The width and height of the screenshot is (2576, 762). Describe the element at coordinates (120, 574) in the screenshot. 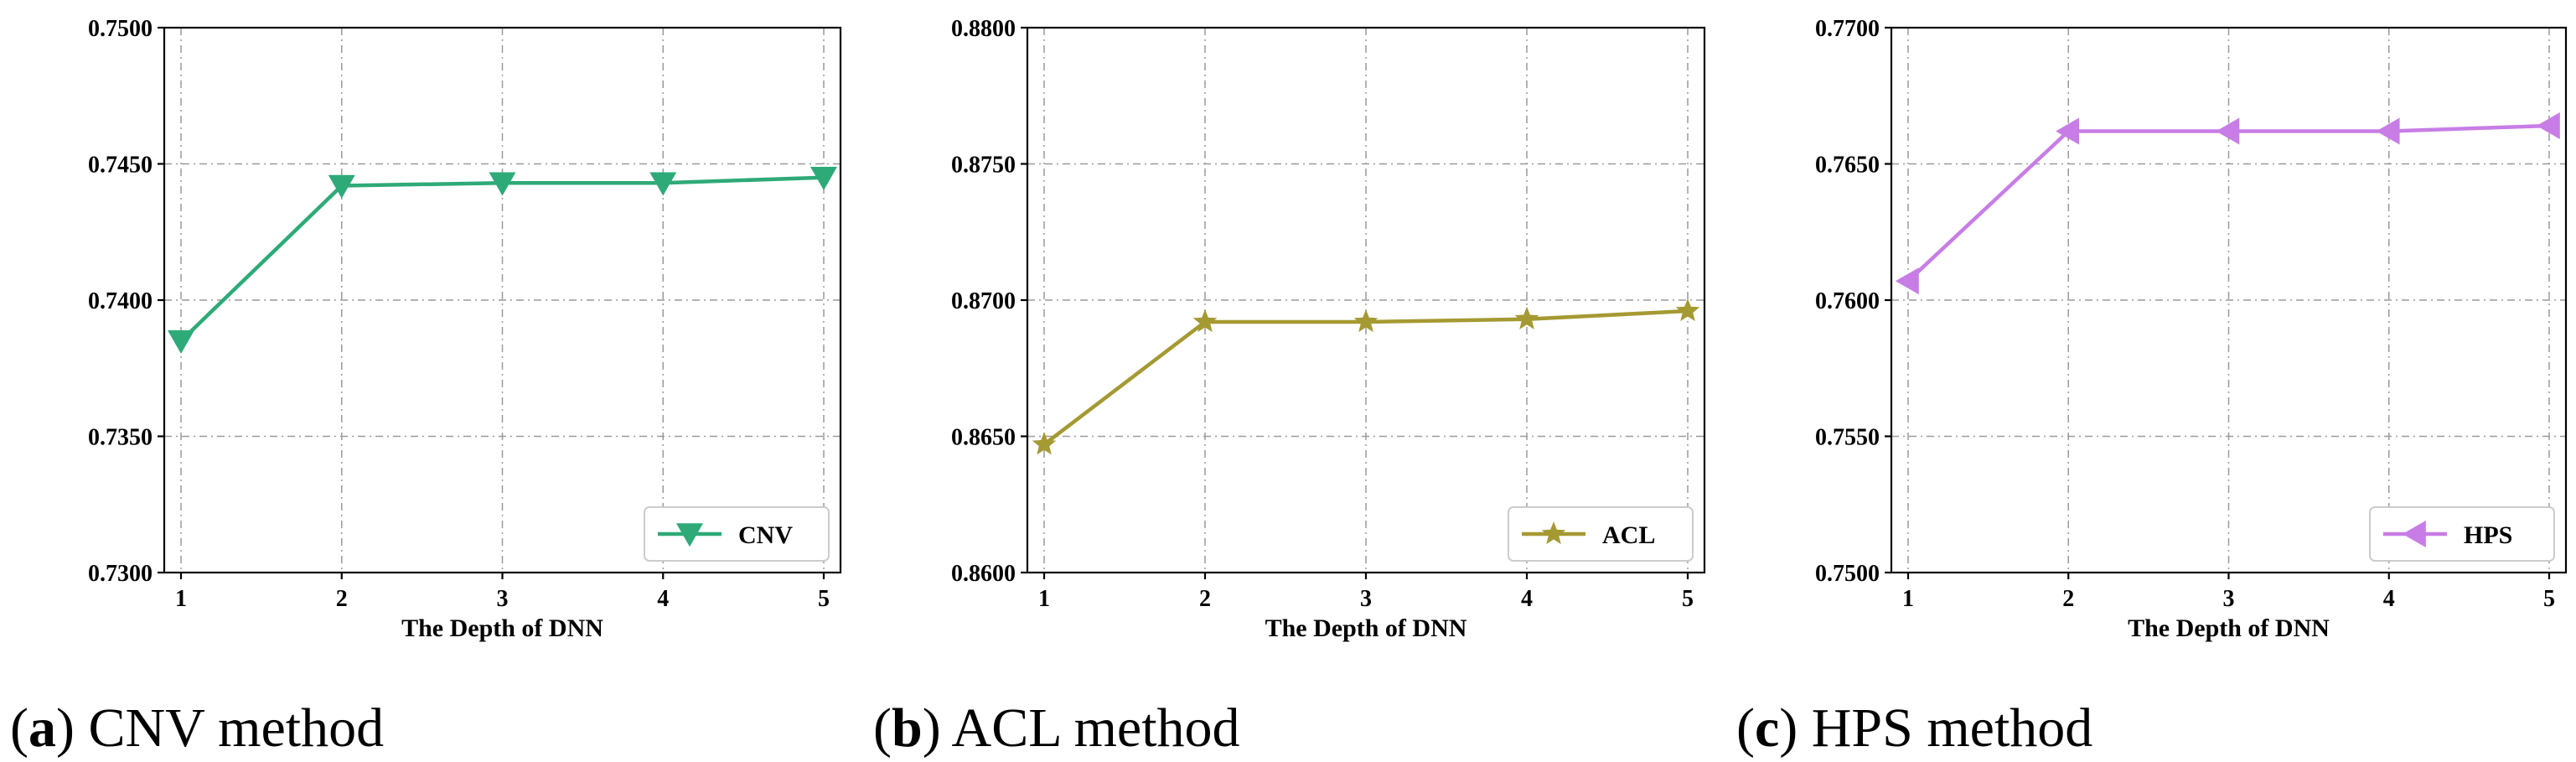

I see `y-tick-label: 0.7300` at that location.